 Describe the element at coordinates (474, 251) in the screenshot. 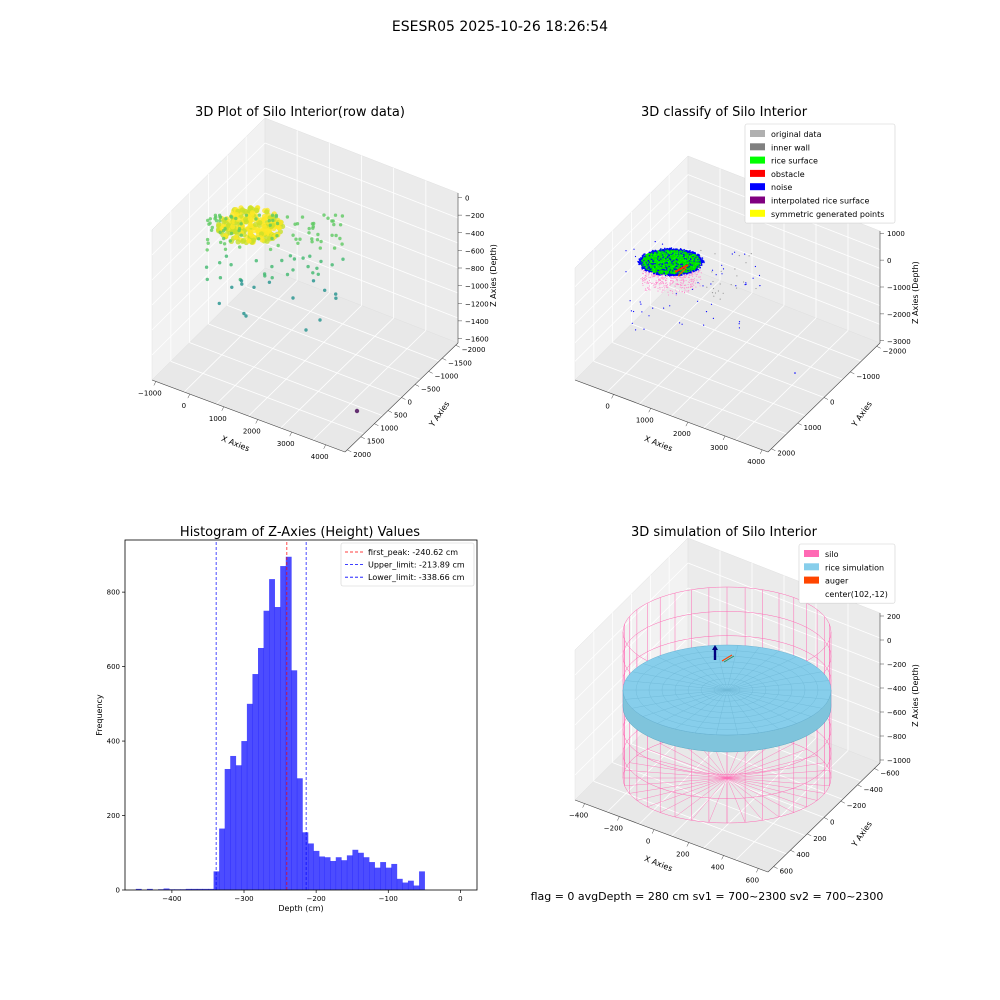

I see `p1-z-tick-label: −600` at that location.